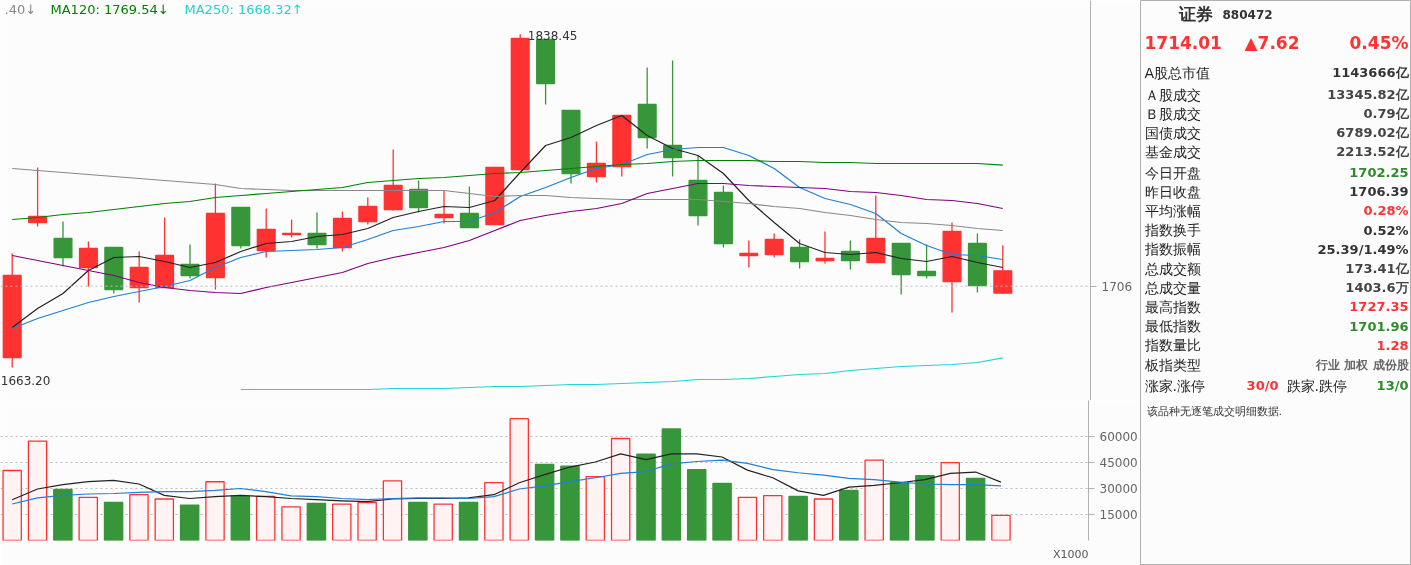 This screenshot has height=565, width=1411. Describe the element at coordinates (1118, 463) in the screenshot. I see `y-tick-label: 45000` at that location.